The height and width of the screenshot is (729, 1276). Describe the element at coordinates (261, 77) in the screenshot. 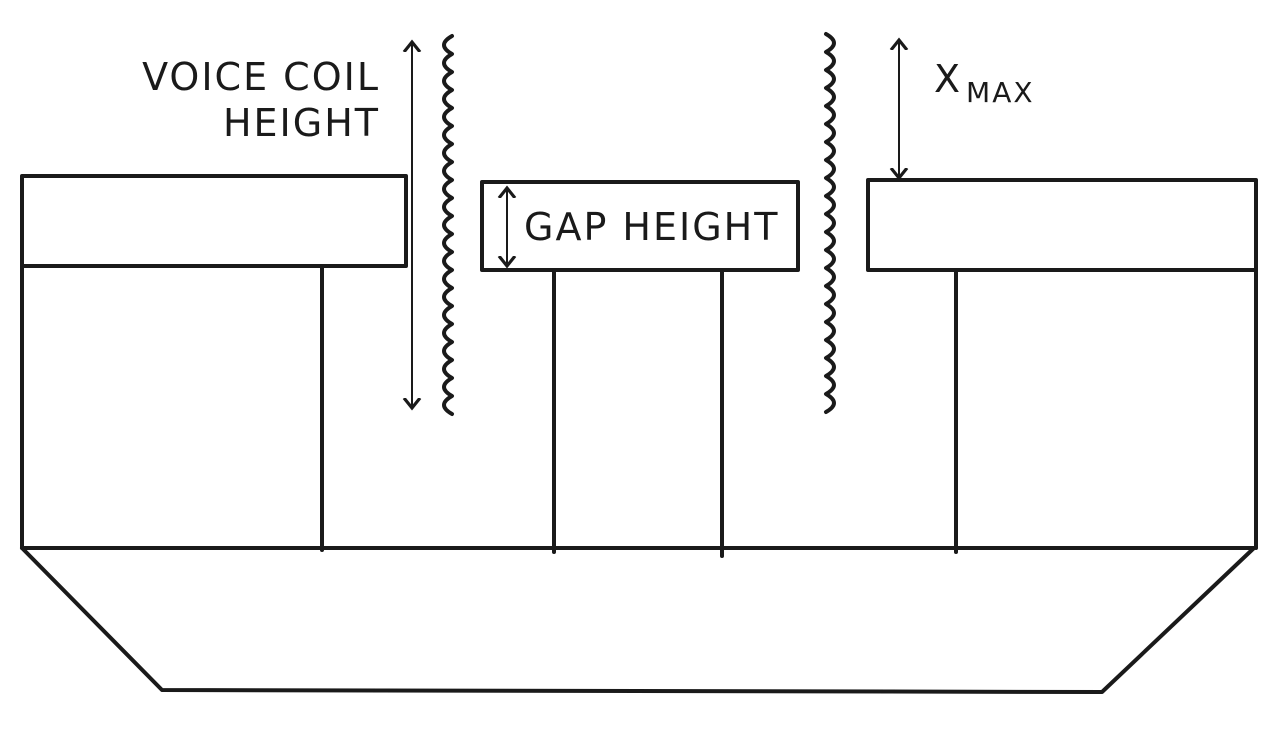

I see `voice-coil-label-line1: VOICE COIL` at that location.